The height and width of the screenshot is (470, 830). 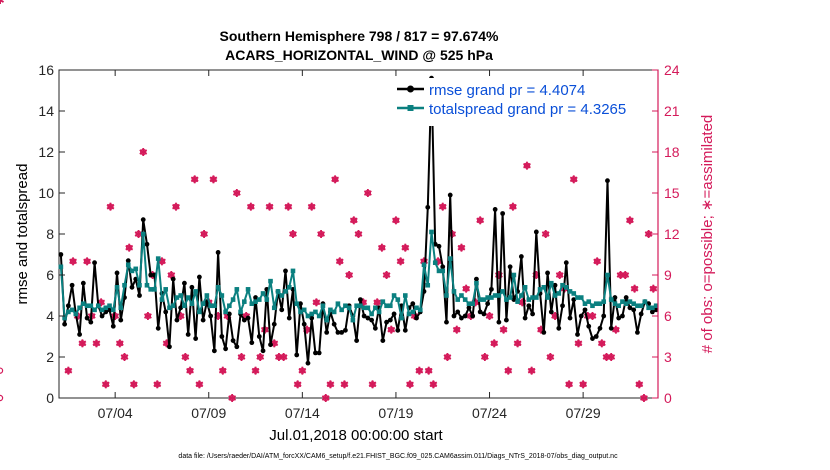 What do you see at coordinates (672, 70) in the screenshot?
I see `y-right-tick-label: 24` at bounding box center [672, 70].